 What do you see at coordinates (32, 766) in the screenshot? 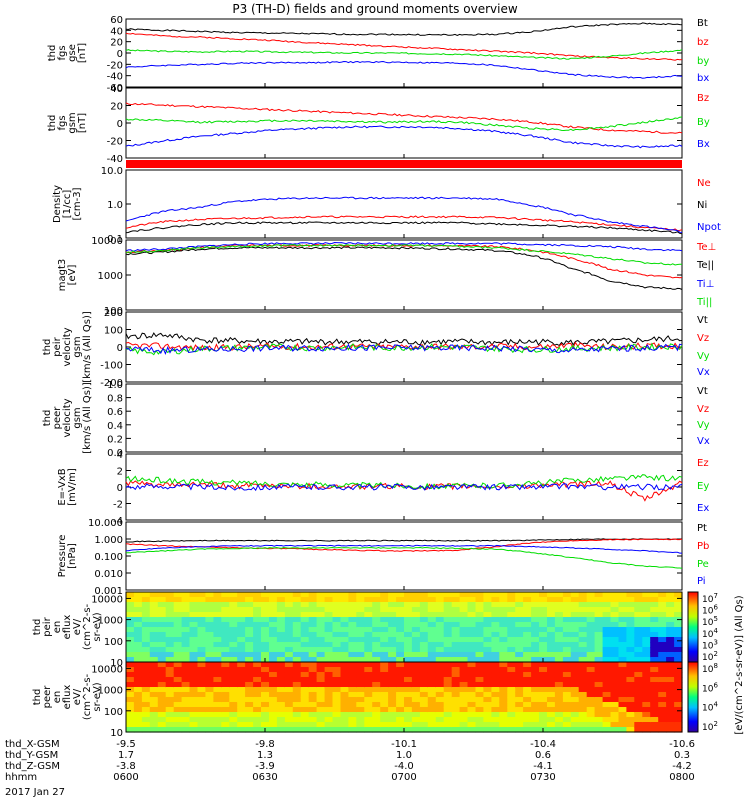
I see `x-row-label: thd_Z-GSM` at bounding box center [32, 766].